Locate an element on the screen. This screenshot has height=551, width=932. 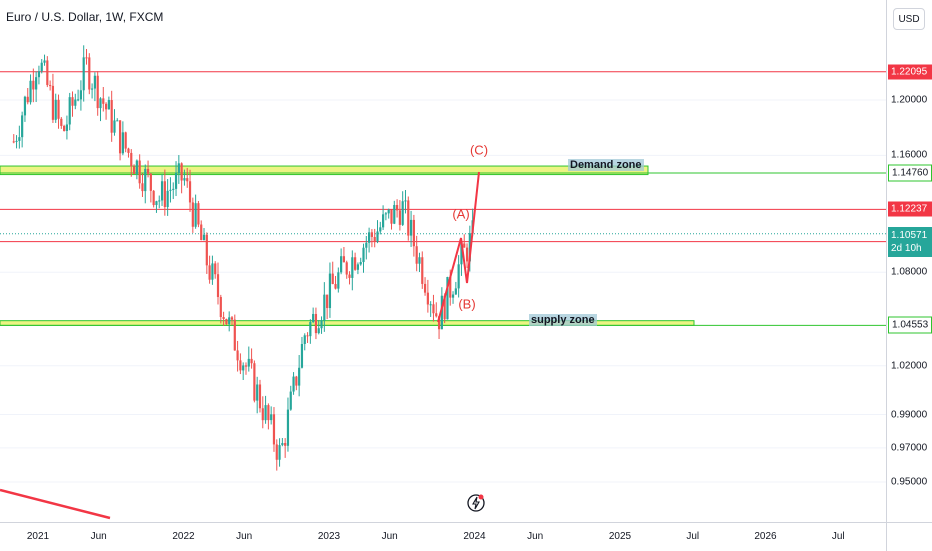
price-tick-label: 0.97000 is located at coordinates (909, 448).